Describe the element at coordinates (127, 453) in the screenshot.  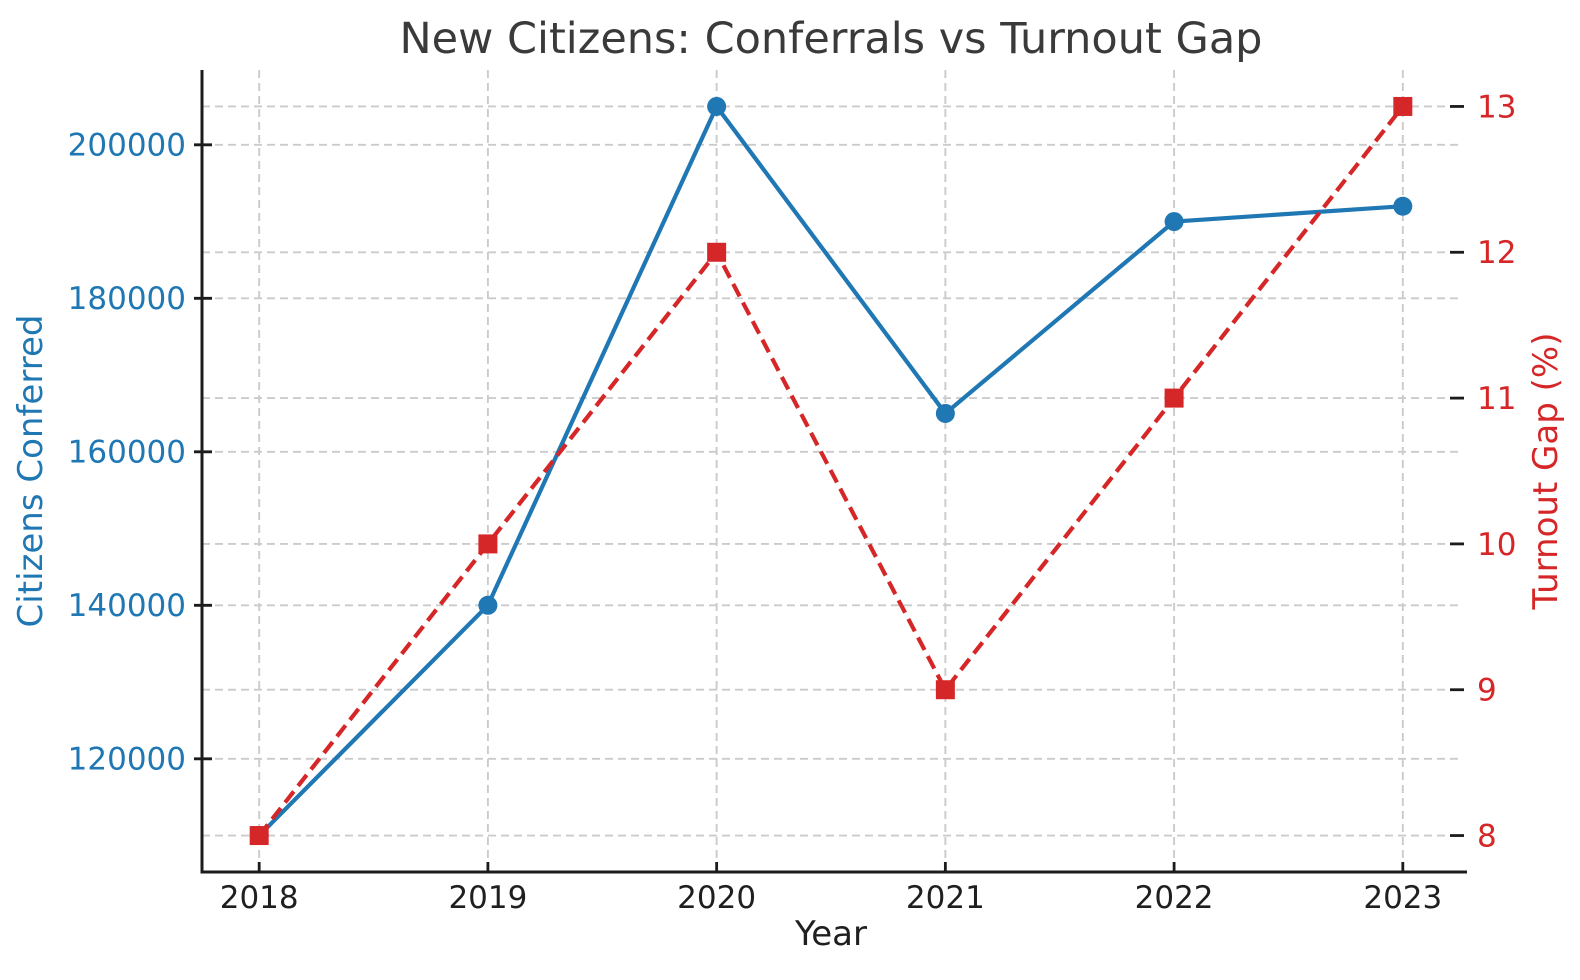
I see `left-tick-label: 160000` at that location.